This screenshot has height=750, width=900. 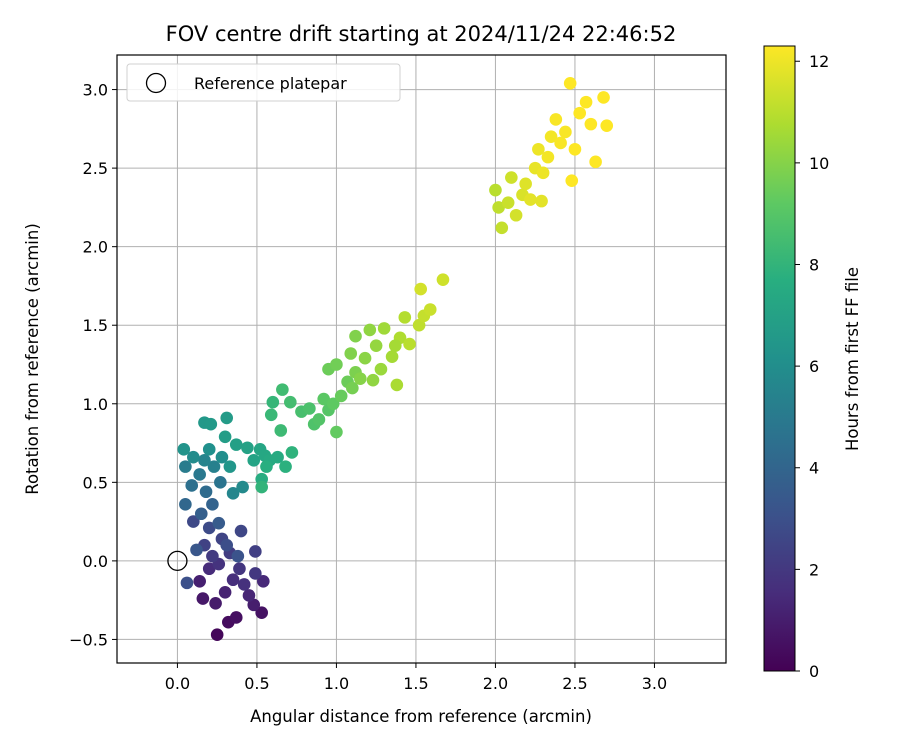 I want to click on y-tick-label: 0.5, so click(x=95, y=482).